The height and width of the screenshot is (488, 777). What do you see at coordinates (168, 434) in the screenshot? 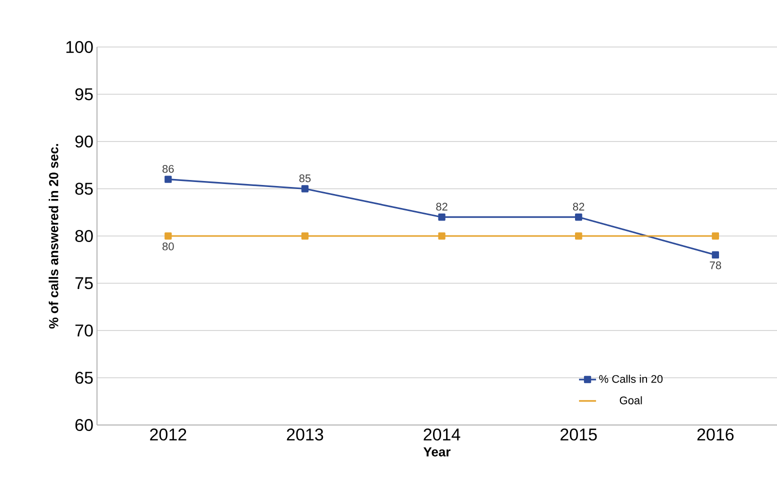
I see `x-tick-label: 2012` at bounding box center [168, 434].